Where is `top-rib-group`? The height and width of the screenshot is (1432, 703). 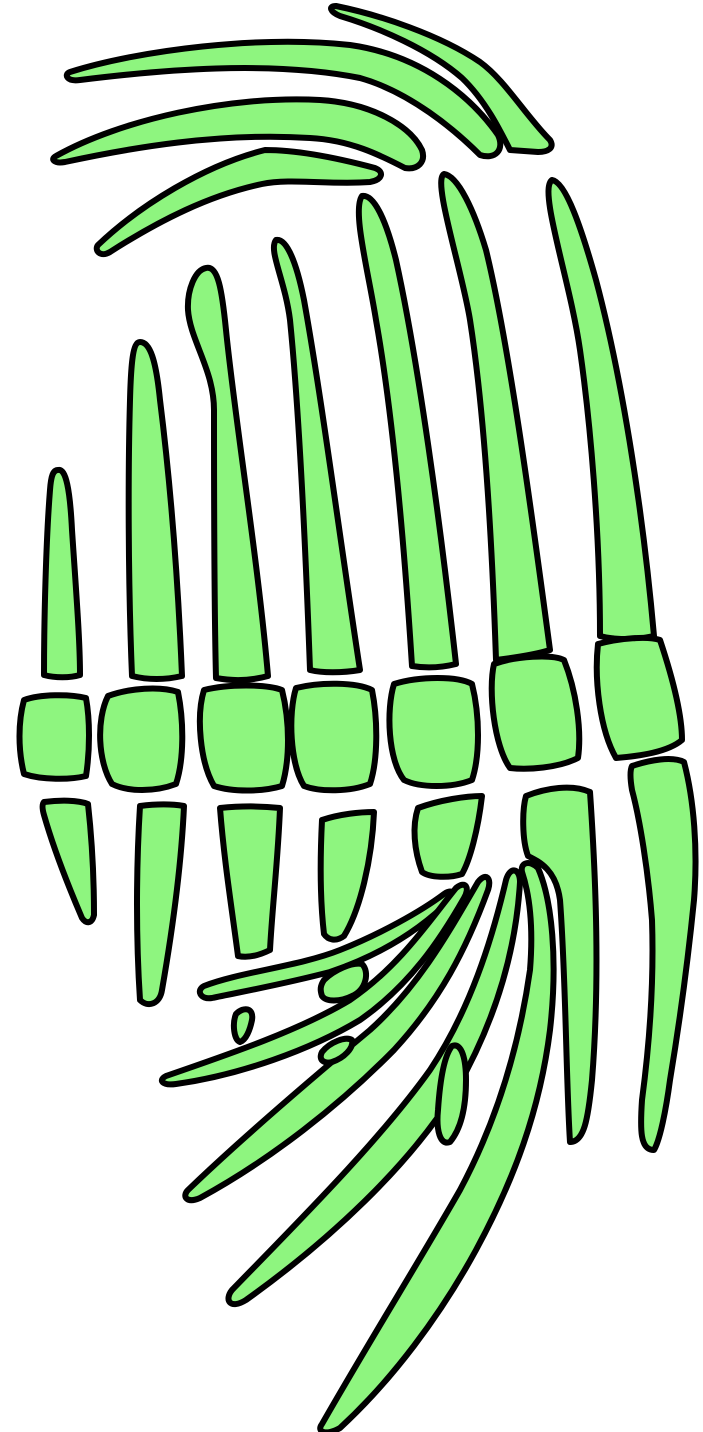
top-rib-group is located at coordinates (302, 130).